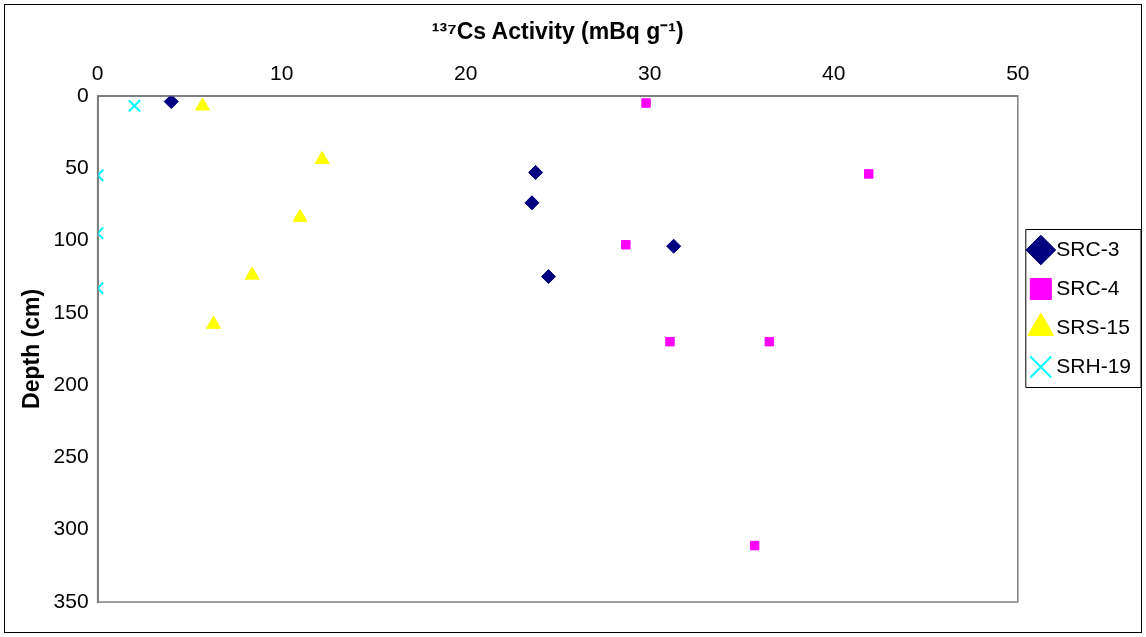 The image size is (1146, 637). What do you see at coordinates (557, 31) in the screenshot?
I see `x-axis-title: ¹³⁷Cs Activity (mBq g⁻¹)` at bounding box center [557, 31].